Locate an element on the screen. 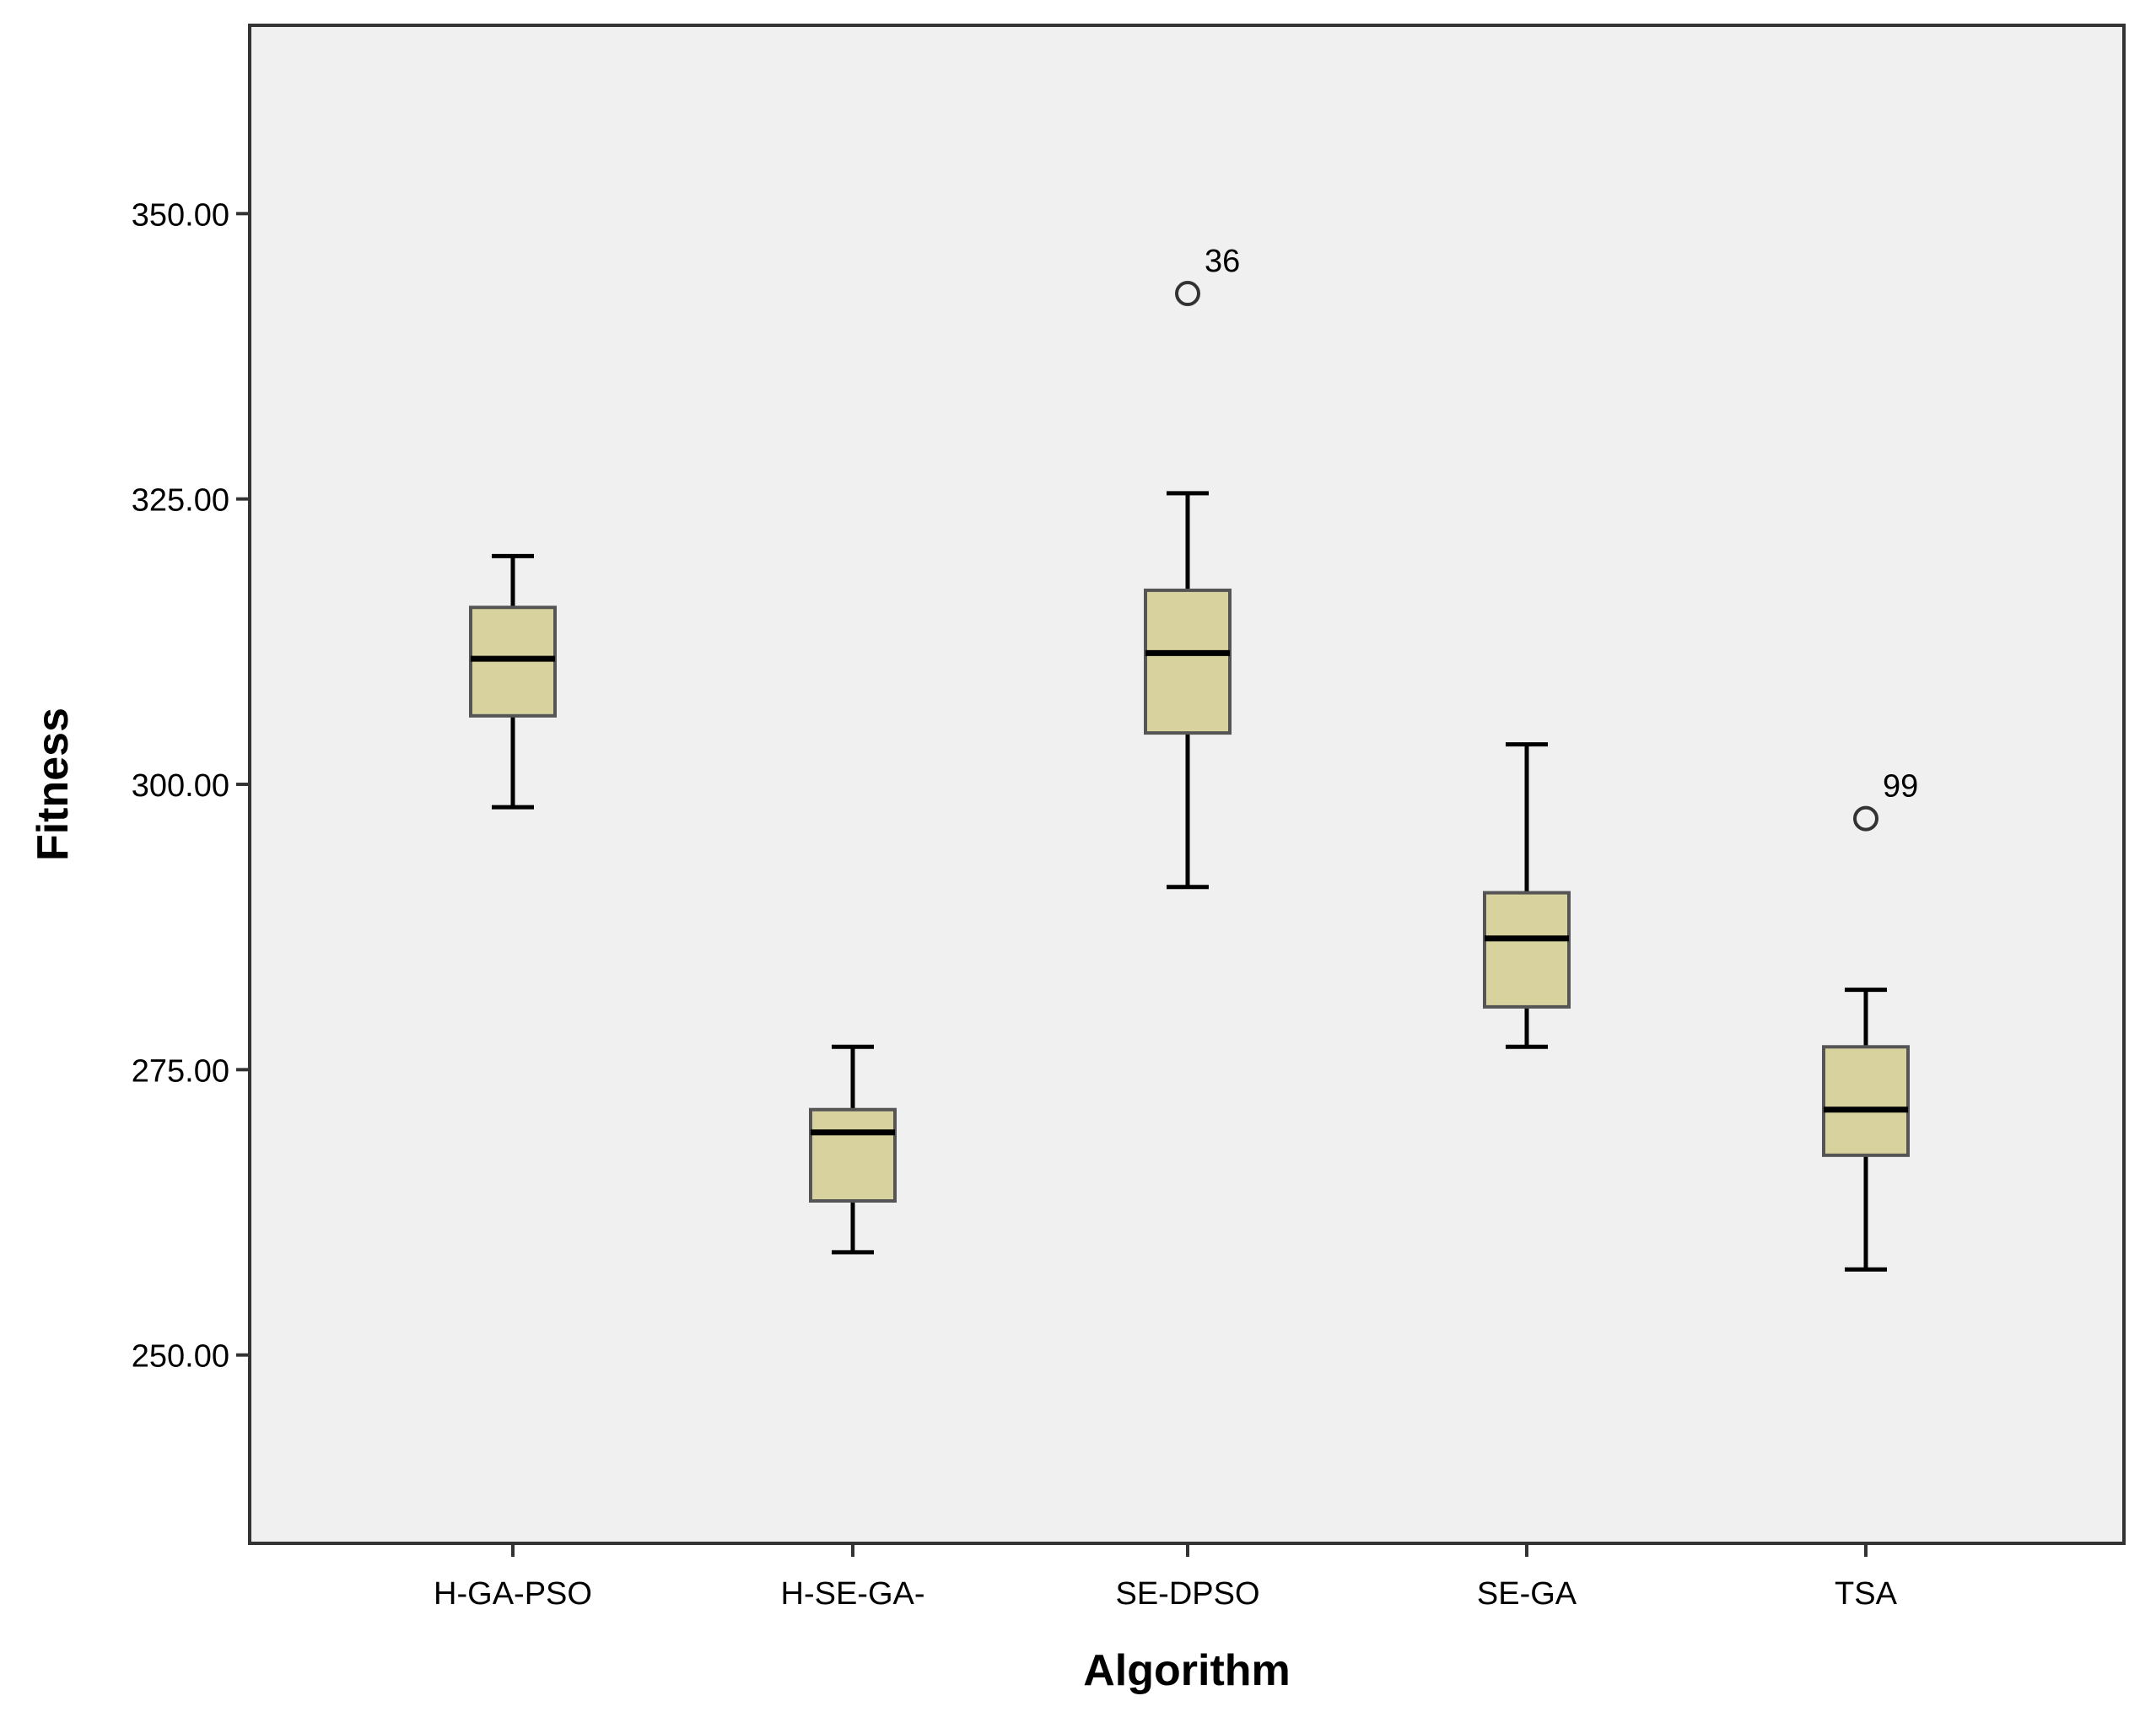  y-tick-label: 300.00 is located at coordinates (180, 786).